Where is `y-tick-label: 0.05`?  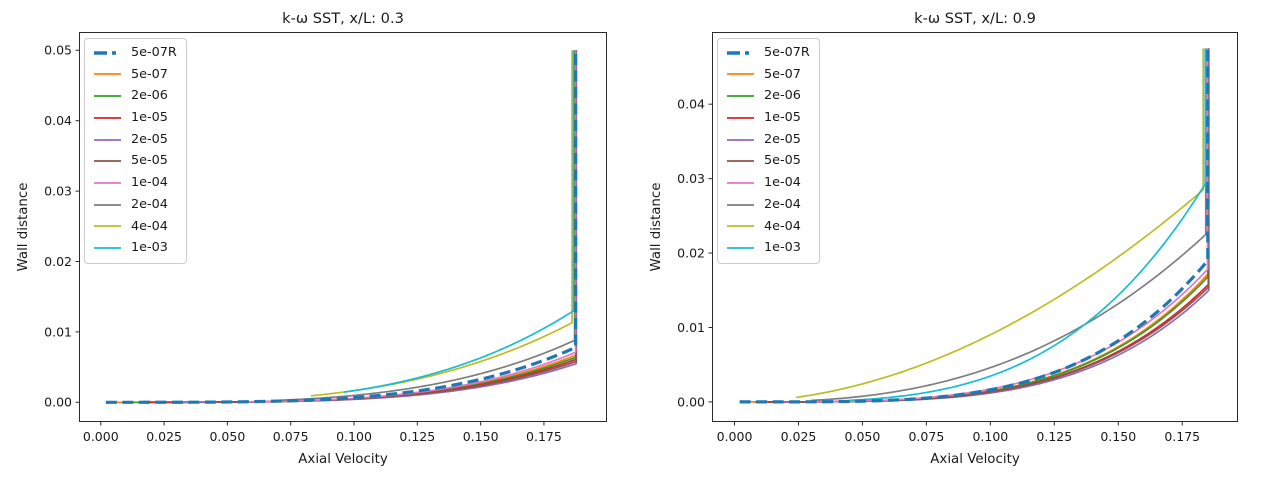
y-tick-label: 0.05 is located at coordinates (58, 50).